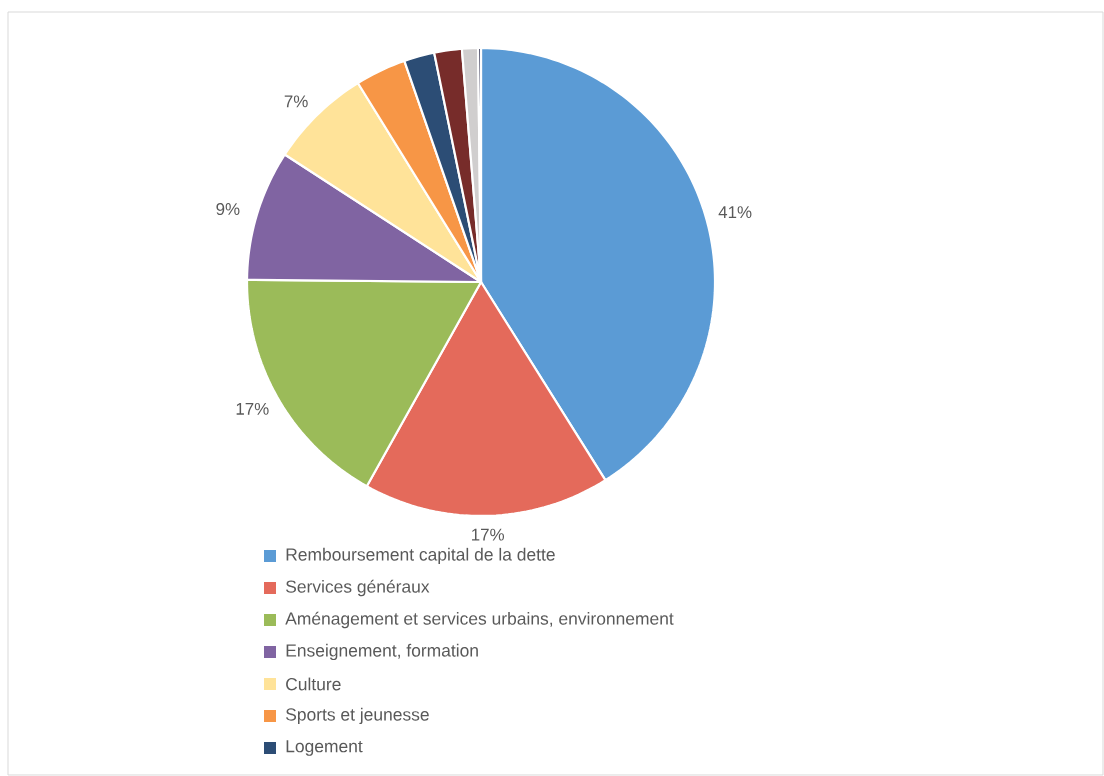  I want to click on legend-label: Services généraux, so click(358, 588).